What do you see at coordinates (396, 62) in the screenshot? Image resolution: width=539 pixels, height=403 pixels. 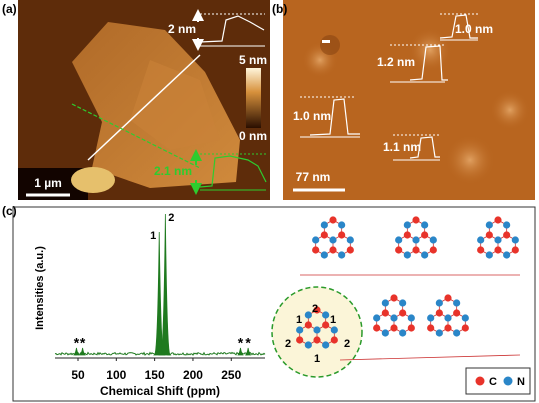 I see `height-label: 1.2 nm` at bounding box center [396, 62].